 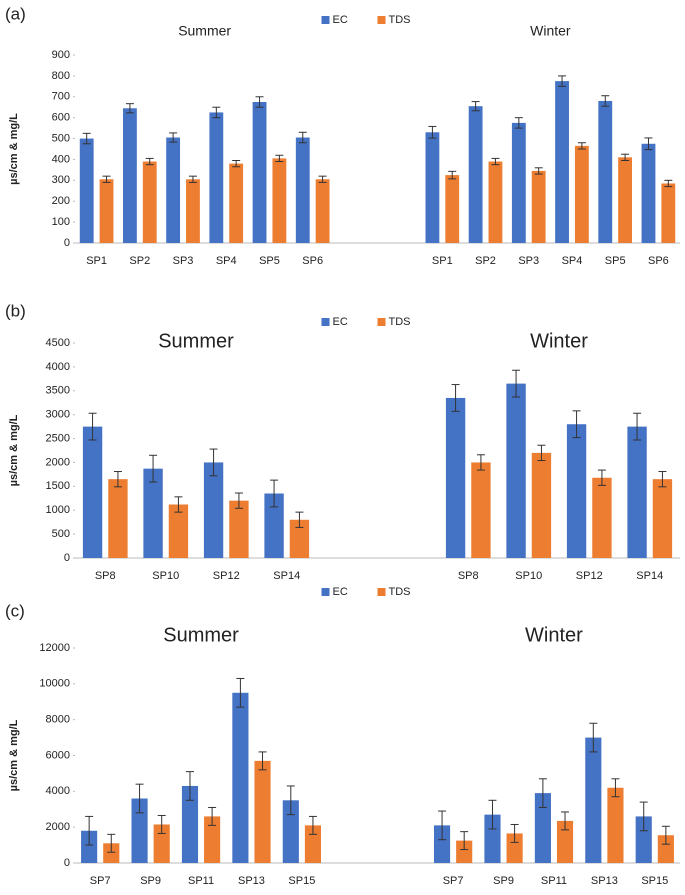 I want to click on y-tick-label: 3500, so click(x=58, y=391).